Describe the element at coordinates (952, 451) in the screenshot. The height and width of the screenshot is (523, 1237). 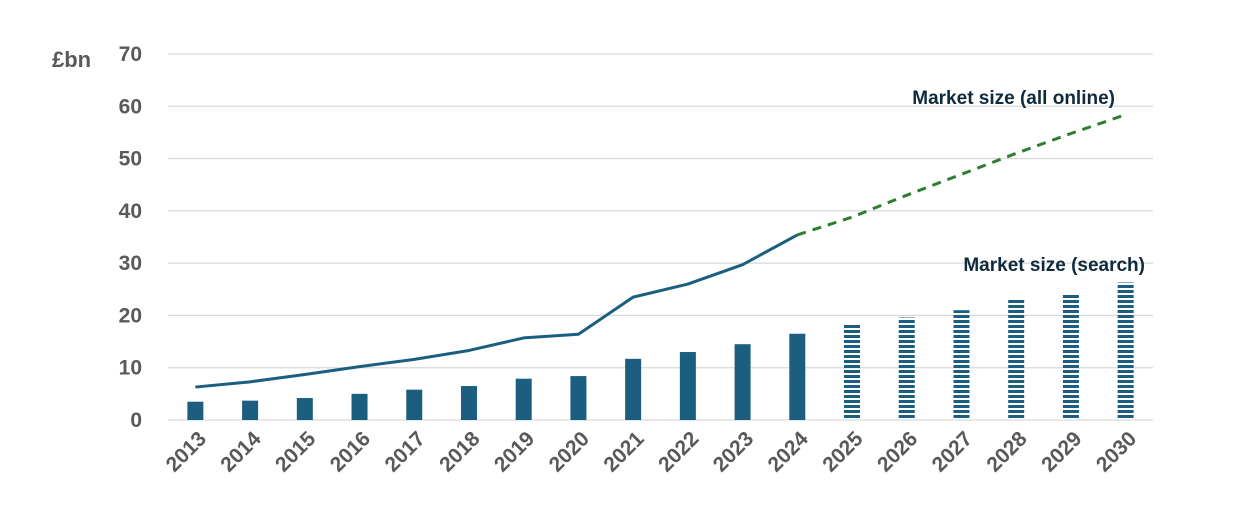
I see `x-tick-label: 2027` at that location.